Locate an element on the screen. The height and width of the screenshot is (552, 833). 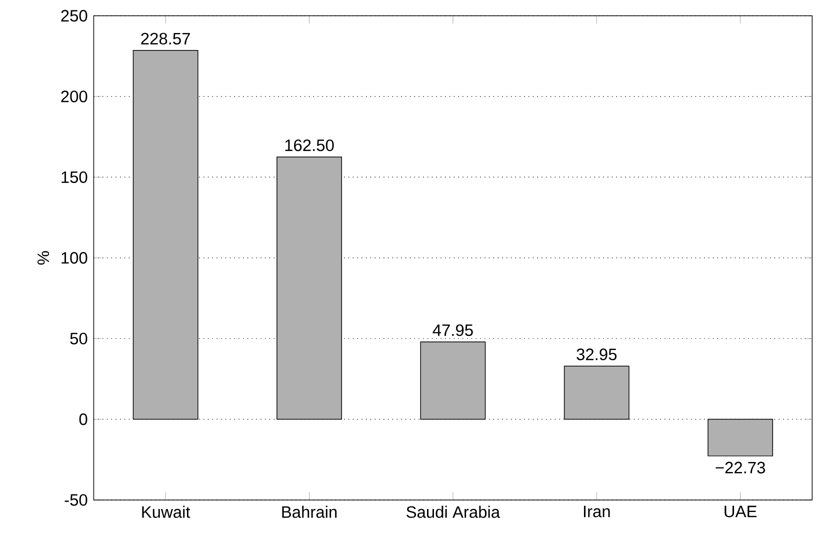
y-tick-label: -50 is located at coordinates (76, 500).